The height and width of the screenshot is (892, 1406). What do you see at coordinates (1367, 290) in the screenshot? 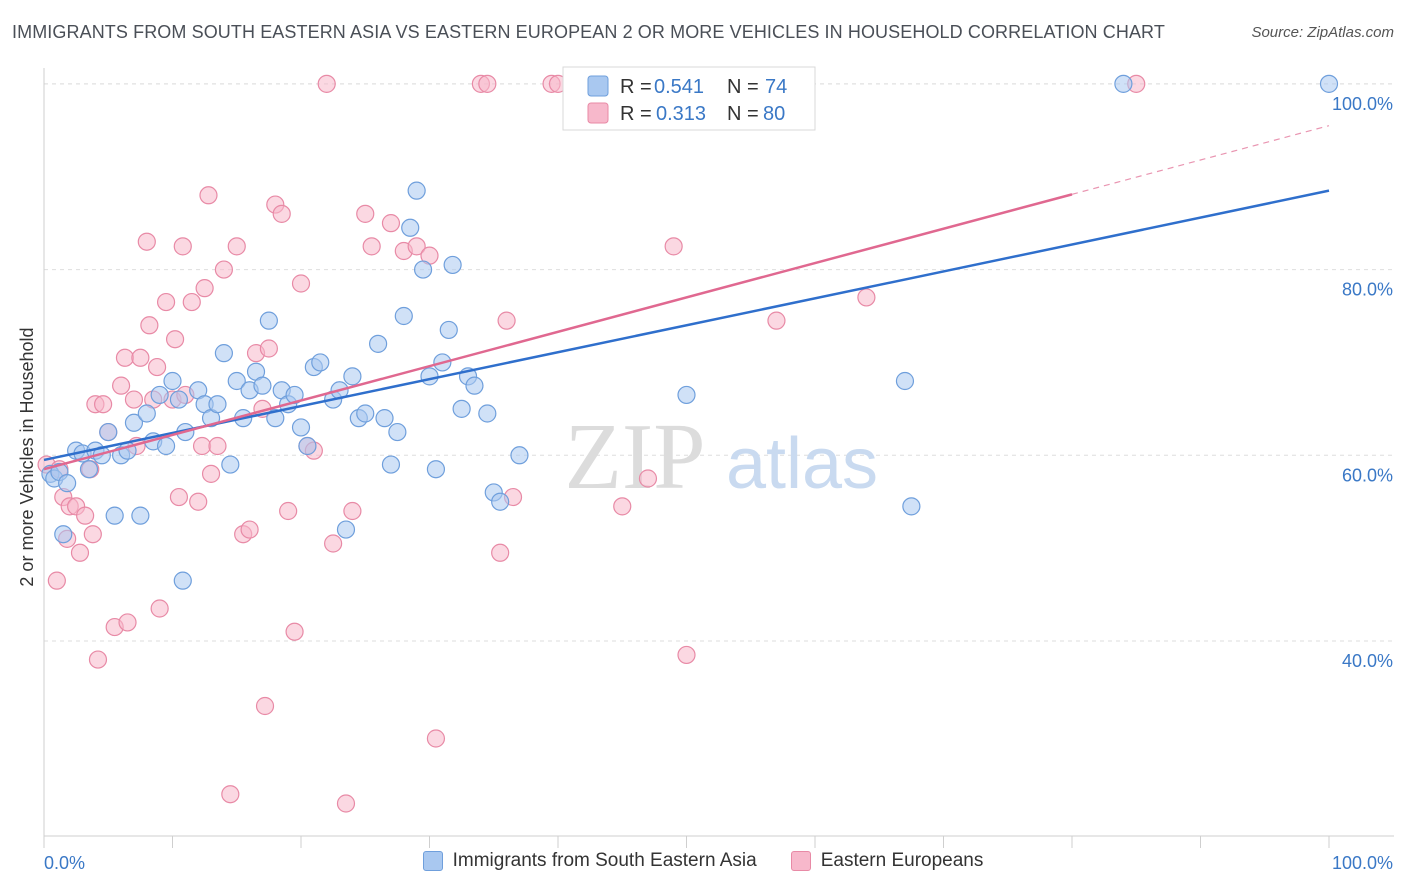
I see `y-tick-label: 80.0%` at bounding box center [1367, 290].